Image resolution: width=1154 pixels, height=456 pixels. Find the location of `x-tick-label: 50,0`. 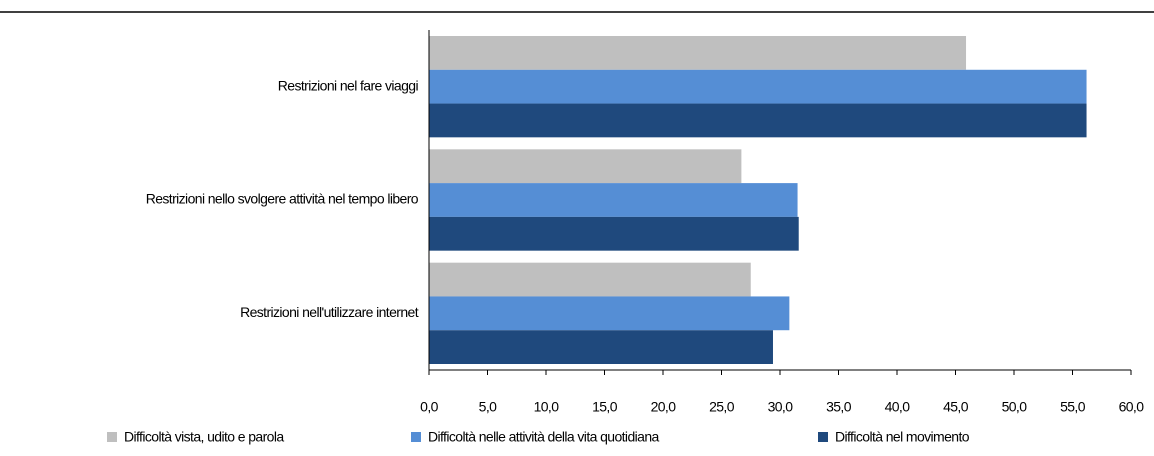

x-tick-label: 50,0 is located at coordinates (1015, 407).